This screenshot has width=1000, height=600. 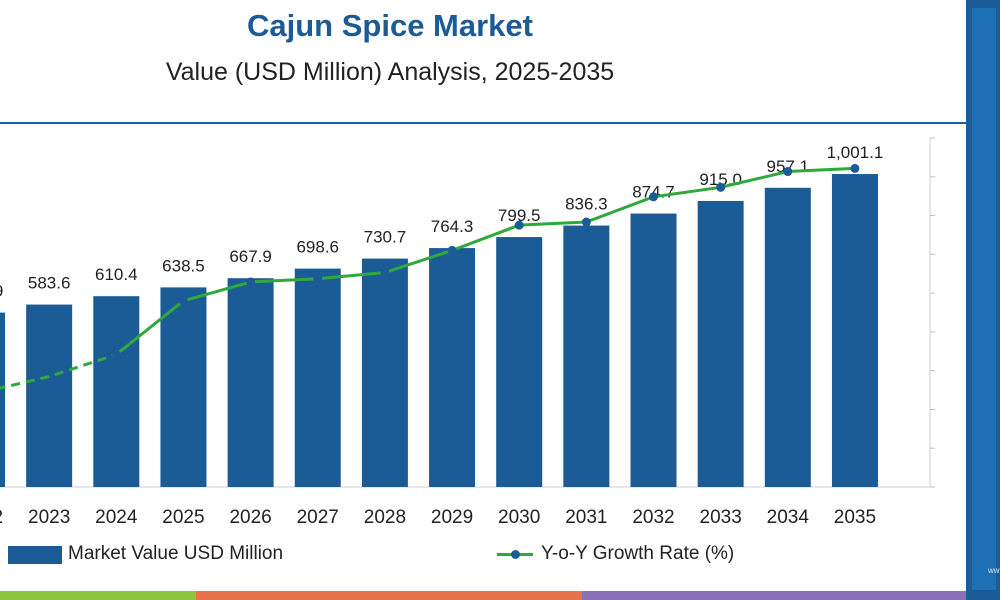 I want to click on bar-value-label: 874.7, so click(x=653, y=192).